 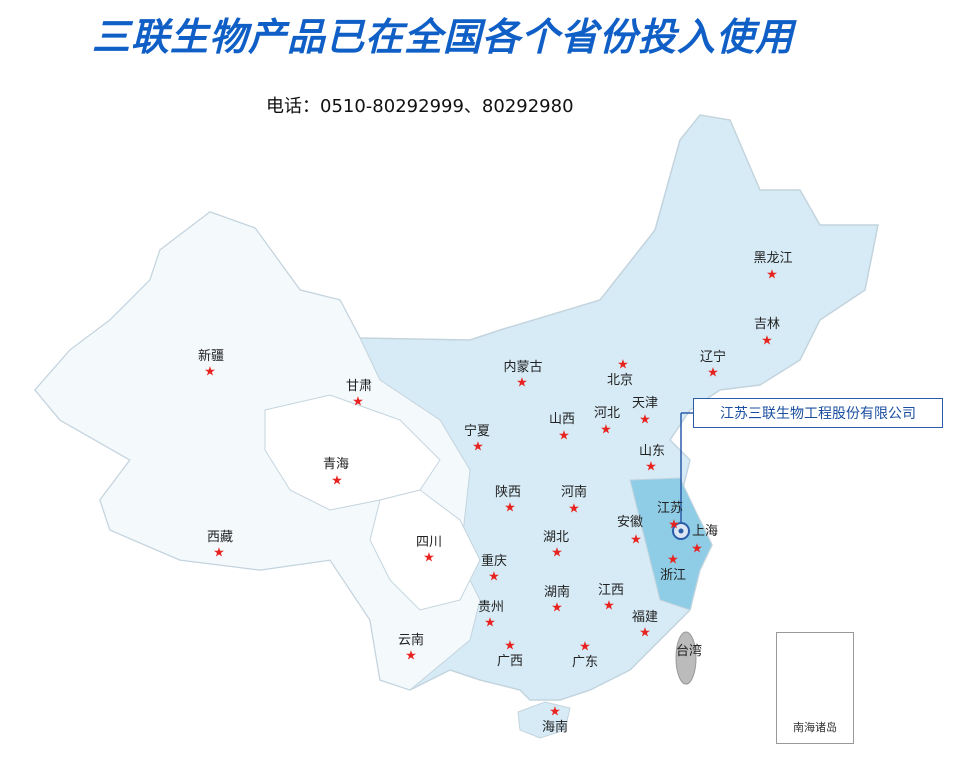 What do you see at coordinates (645, 403) in the screenshot?
I see `province-label: 天津` at bounding box center [645, 403].